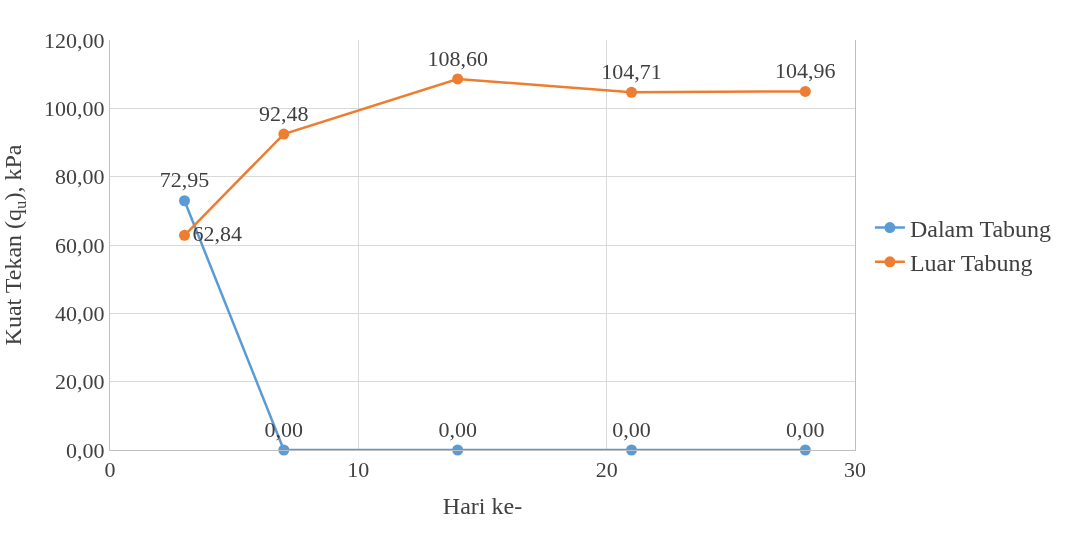  I want to click on x-axis-title: Hari ke-, so click(482, 505).